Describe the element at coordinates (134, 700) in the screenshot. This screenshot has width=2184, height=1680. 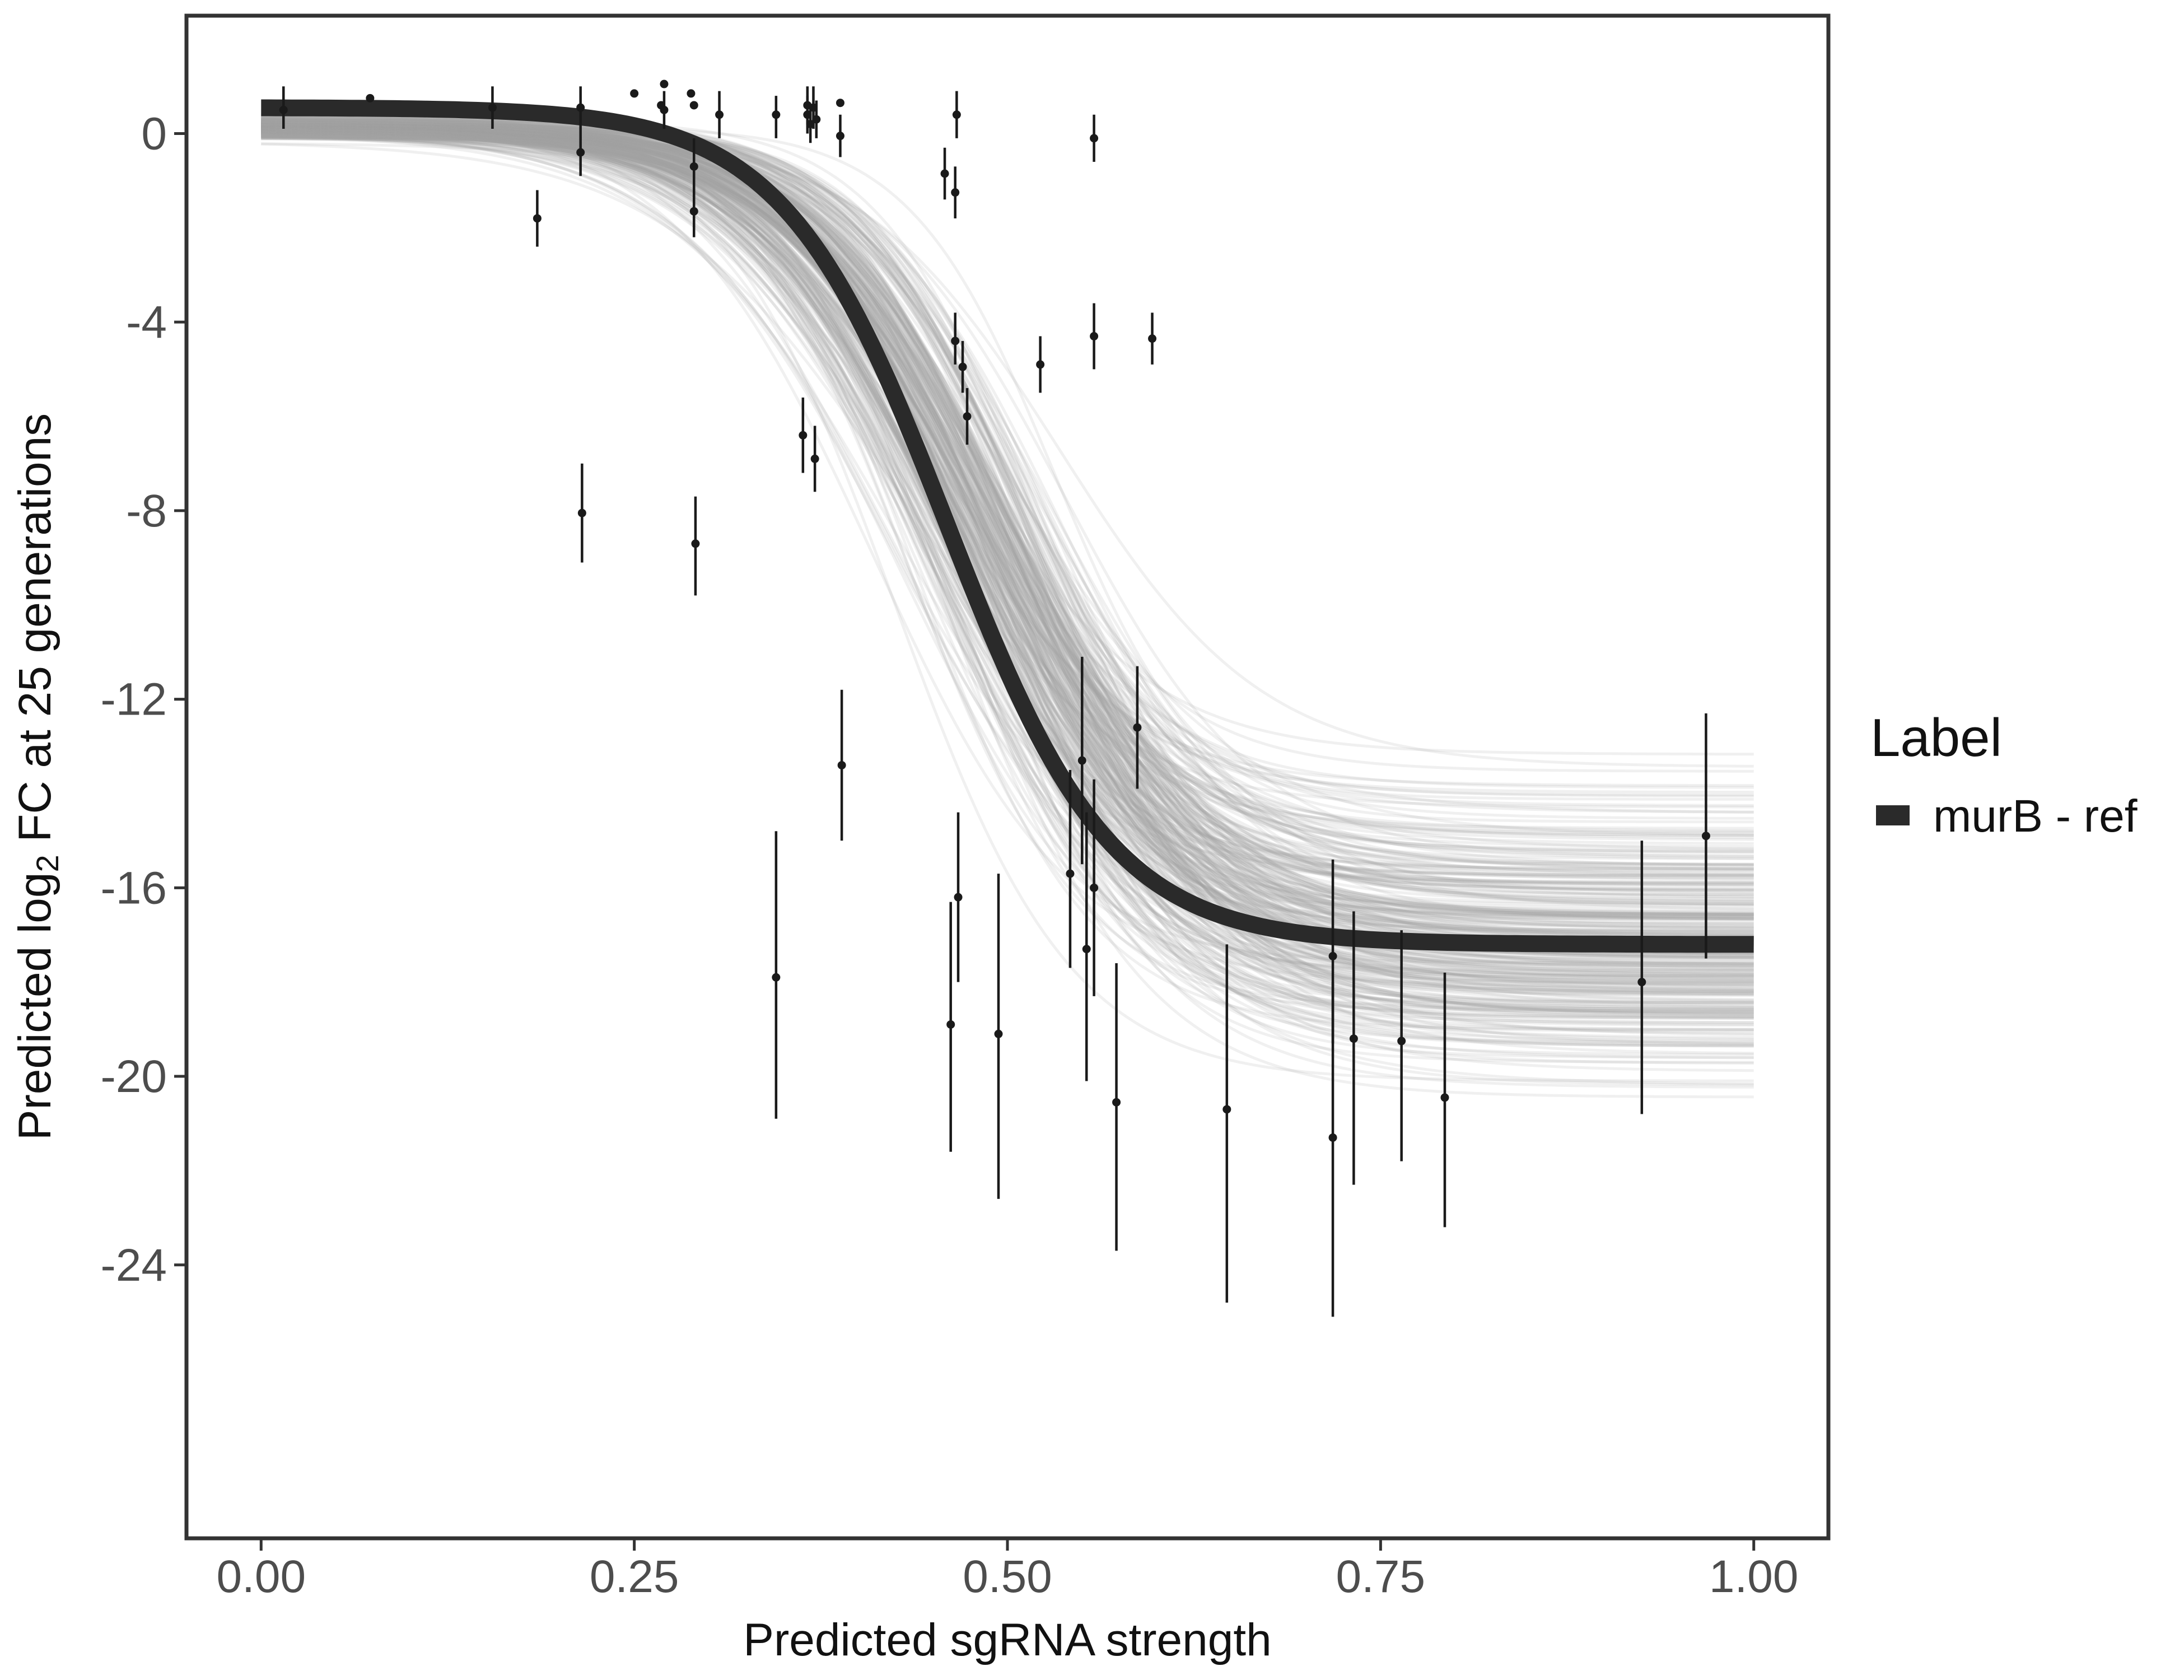
I see `y-tick-label: -12` at that location.